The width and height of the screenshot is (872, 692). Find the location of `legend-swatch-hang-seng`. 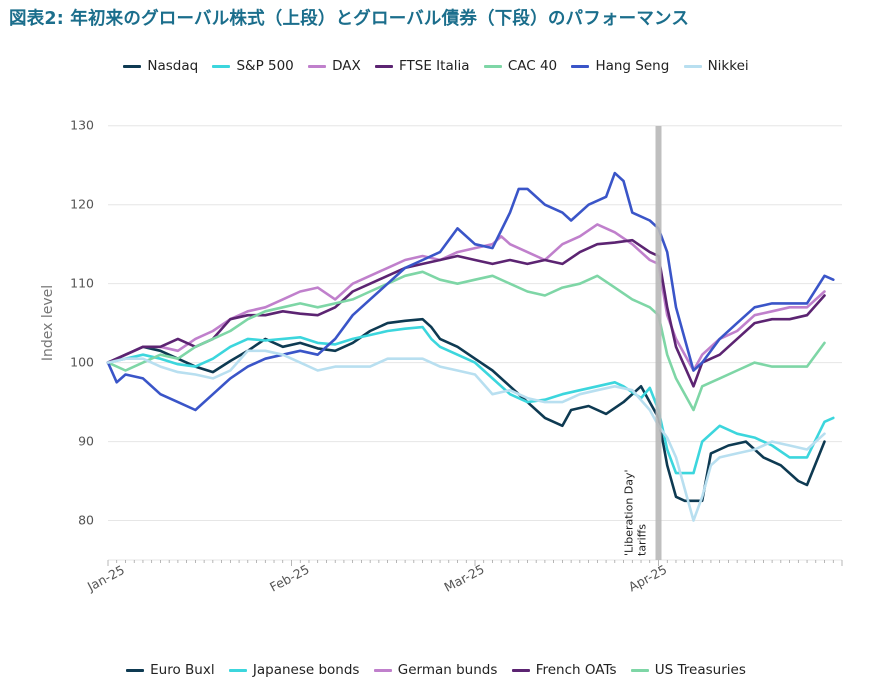

legend-swatch-hang-seng is located at coordinates (580, 66).